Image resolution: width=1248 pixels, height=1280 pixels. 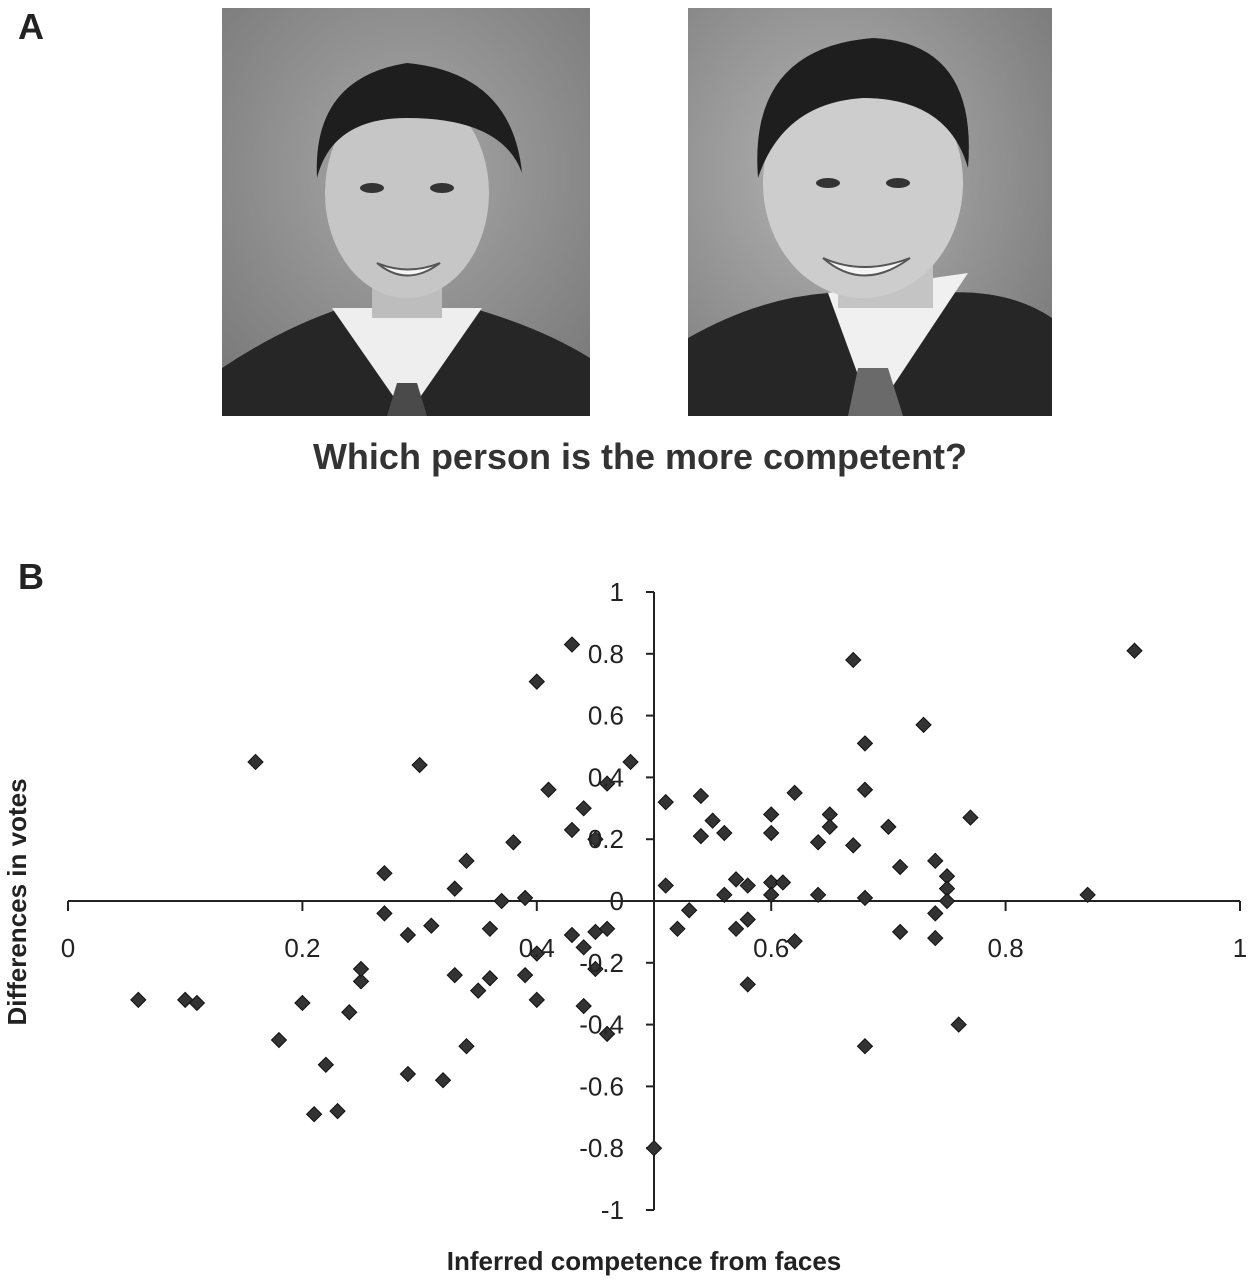 I want to click on x-tick-label: 0, so click(x=68, y=948).